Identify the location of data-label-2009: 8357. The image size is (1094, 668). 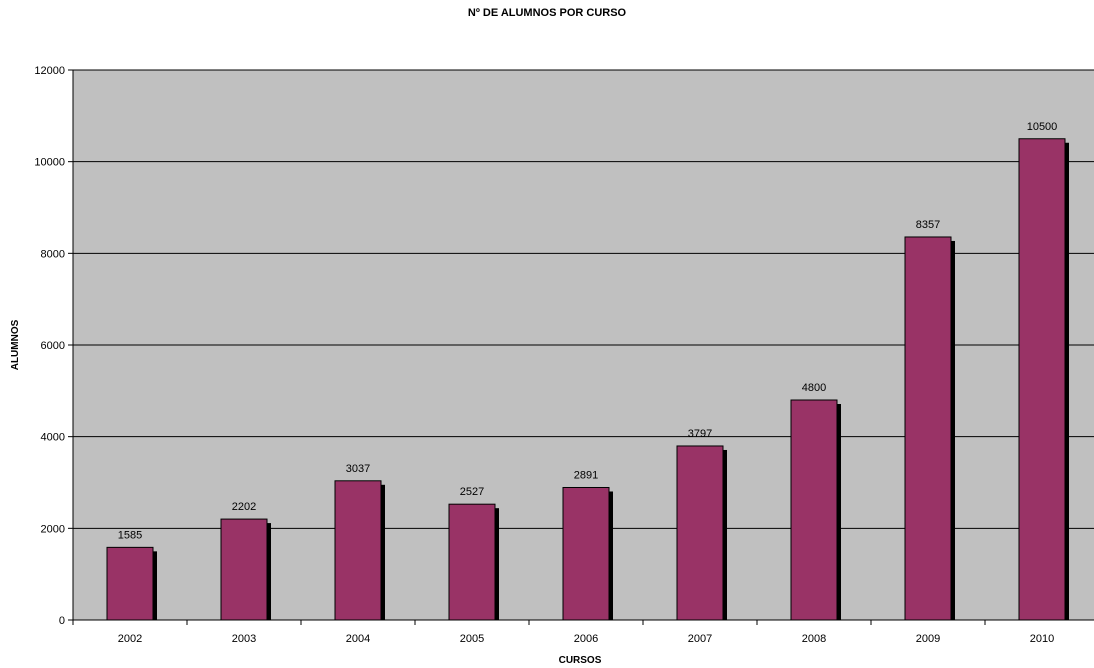
(928, 225).